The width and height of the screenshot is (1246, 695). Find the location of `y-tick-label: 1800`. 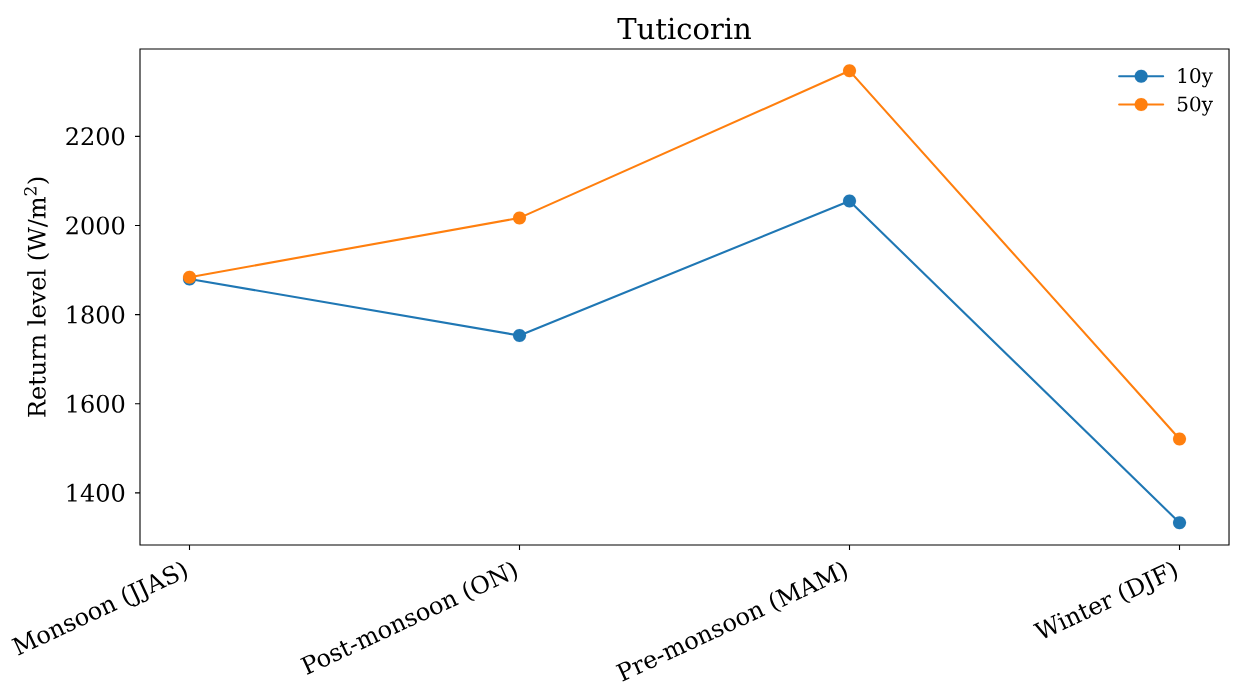

y-tick-label: 1800 is located at coordinates (96, 314).